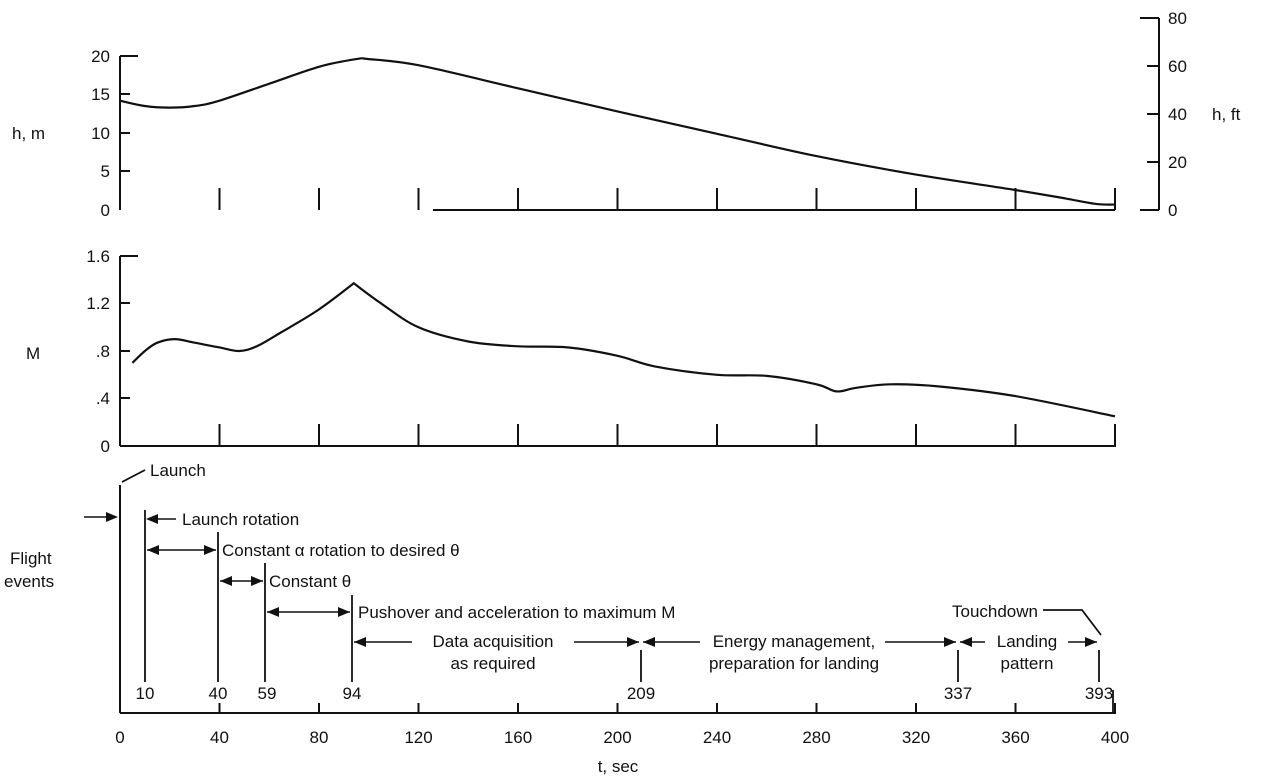 The image size is (1261, 777). Describe the element at coordinates (31, 558) in the screenshot. I see `events-label-line1: Flight` at that location.